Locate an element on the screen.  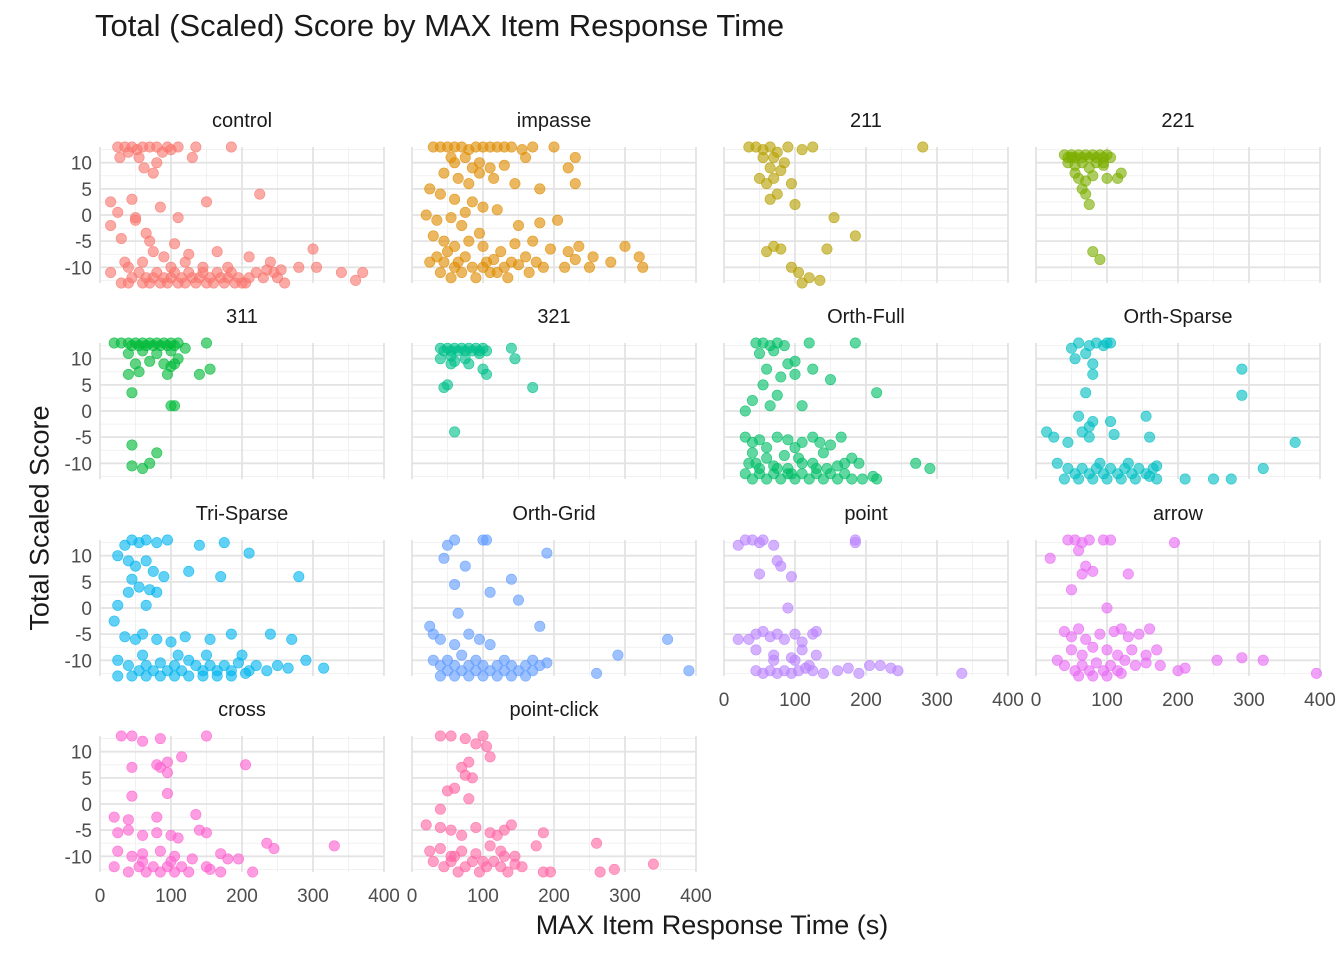
x-tick-label: 400 is located at coordinates (696, 896).